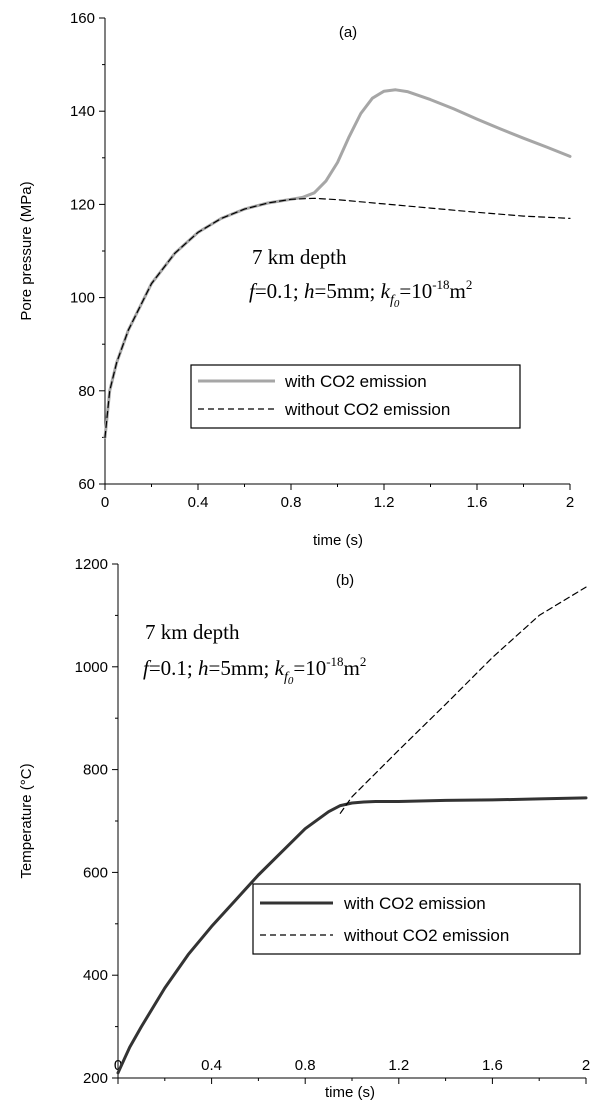 The height and width of the screenshot is (1101, 595). Describe the element at coordinates (105, 502) in the screenshot. I see `x-tick-label-a: 0` at that location.